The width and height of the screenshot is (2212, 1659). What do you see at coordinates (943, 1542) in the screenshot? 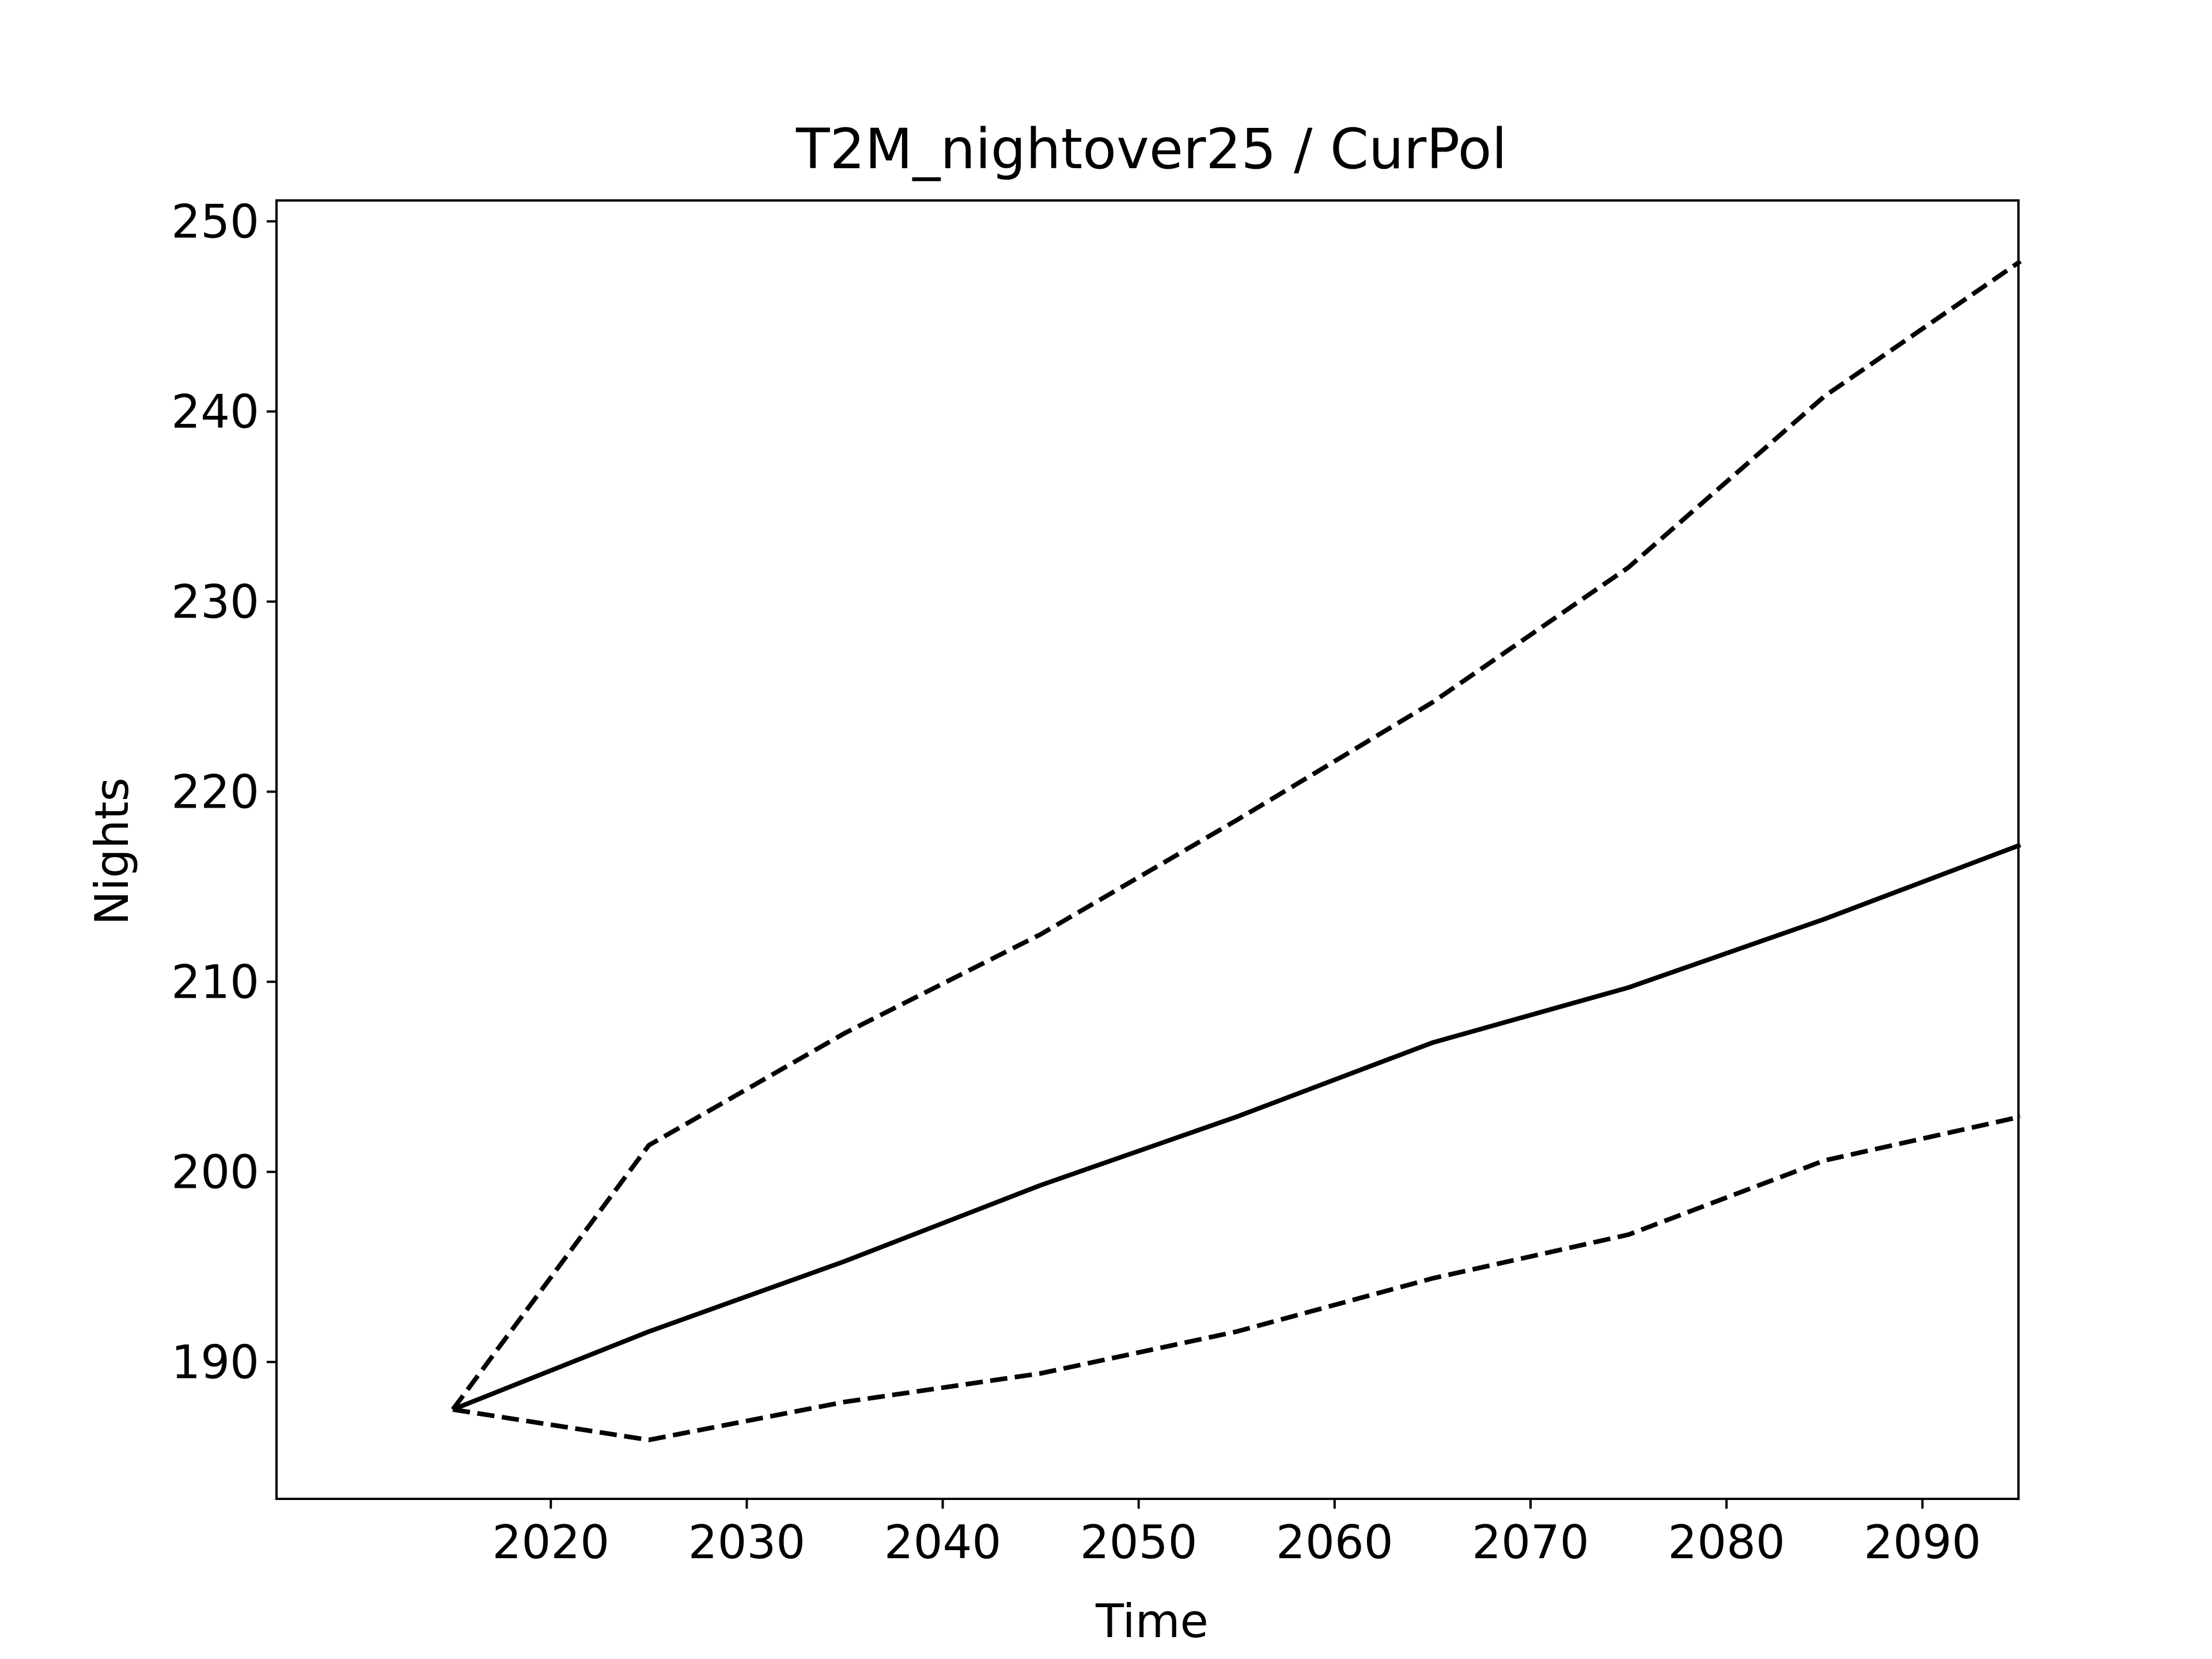
I see `x-tick-label: 2040` at bounding box center [943, 1542].